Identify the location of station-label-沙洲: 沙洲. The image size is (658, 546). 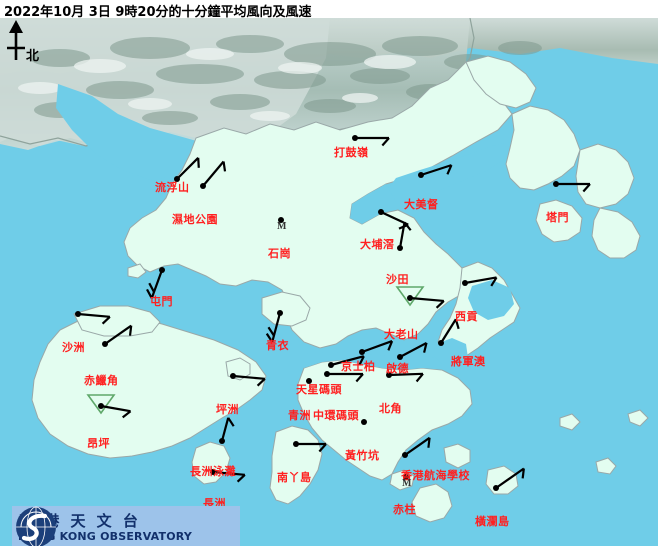
(73, 347).